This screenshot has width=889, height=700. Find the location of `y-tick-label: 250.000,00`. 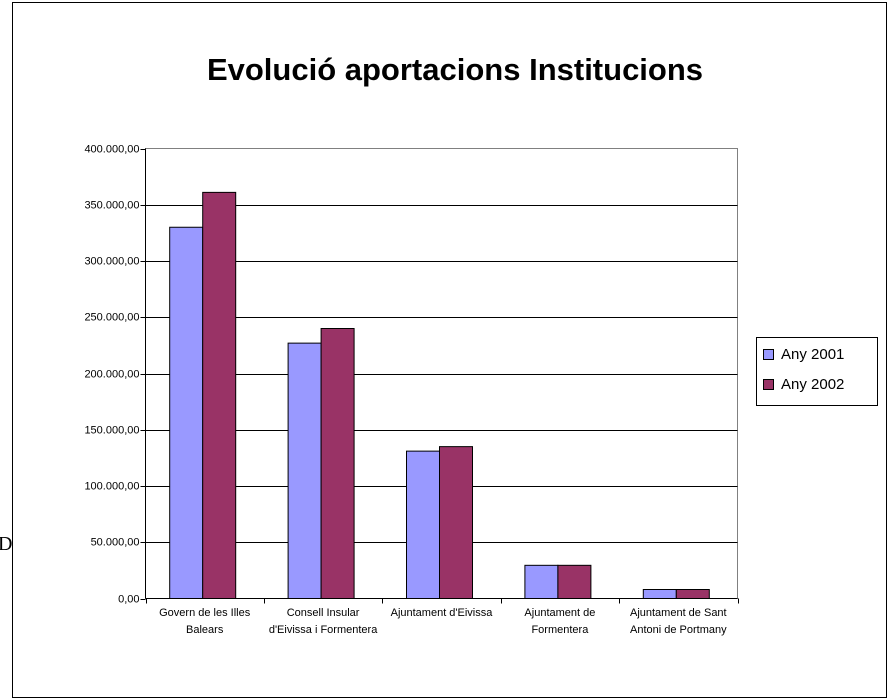

y-tick-label: 250.000,00 is located at coordinates (111, 317).